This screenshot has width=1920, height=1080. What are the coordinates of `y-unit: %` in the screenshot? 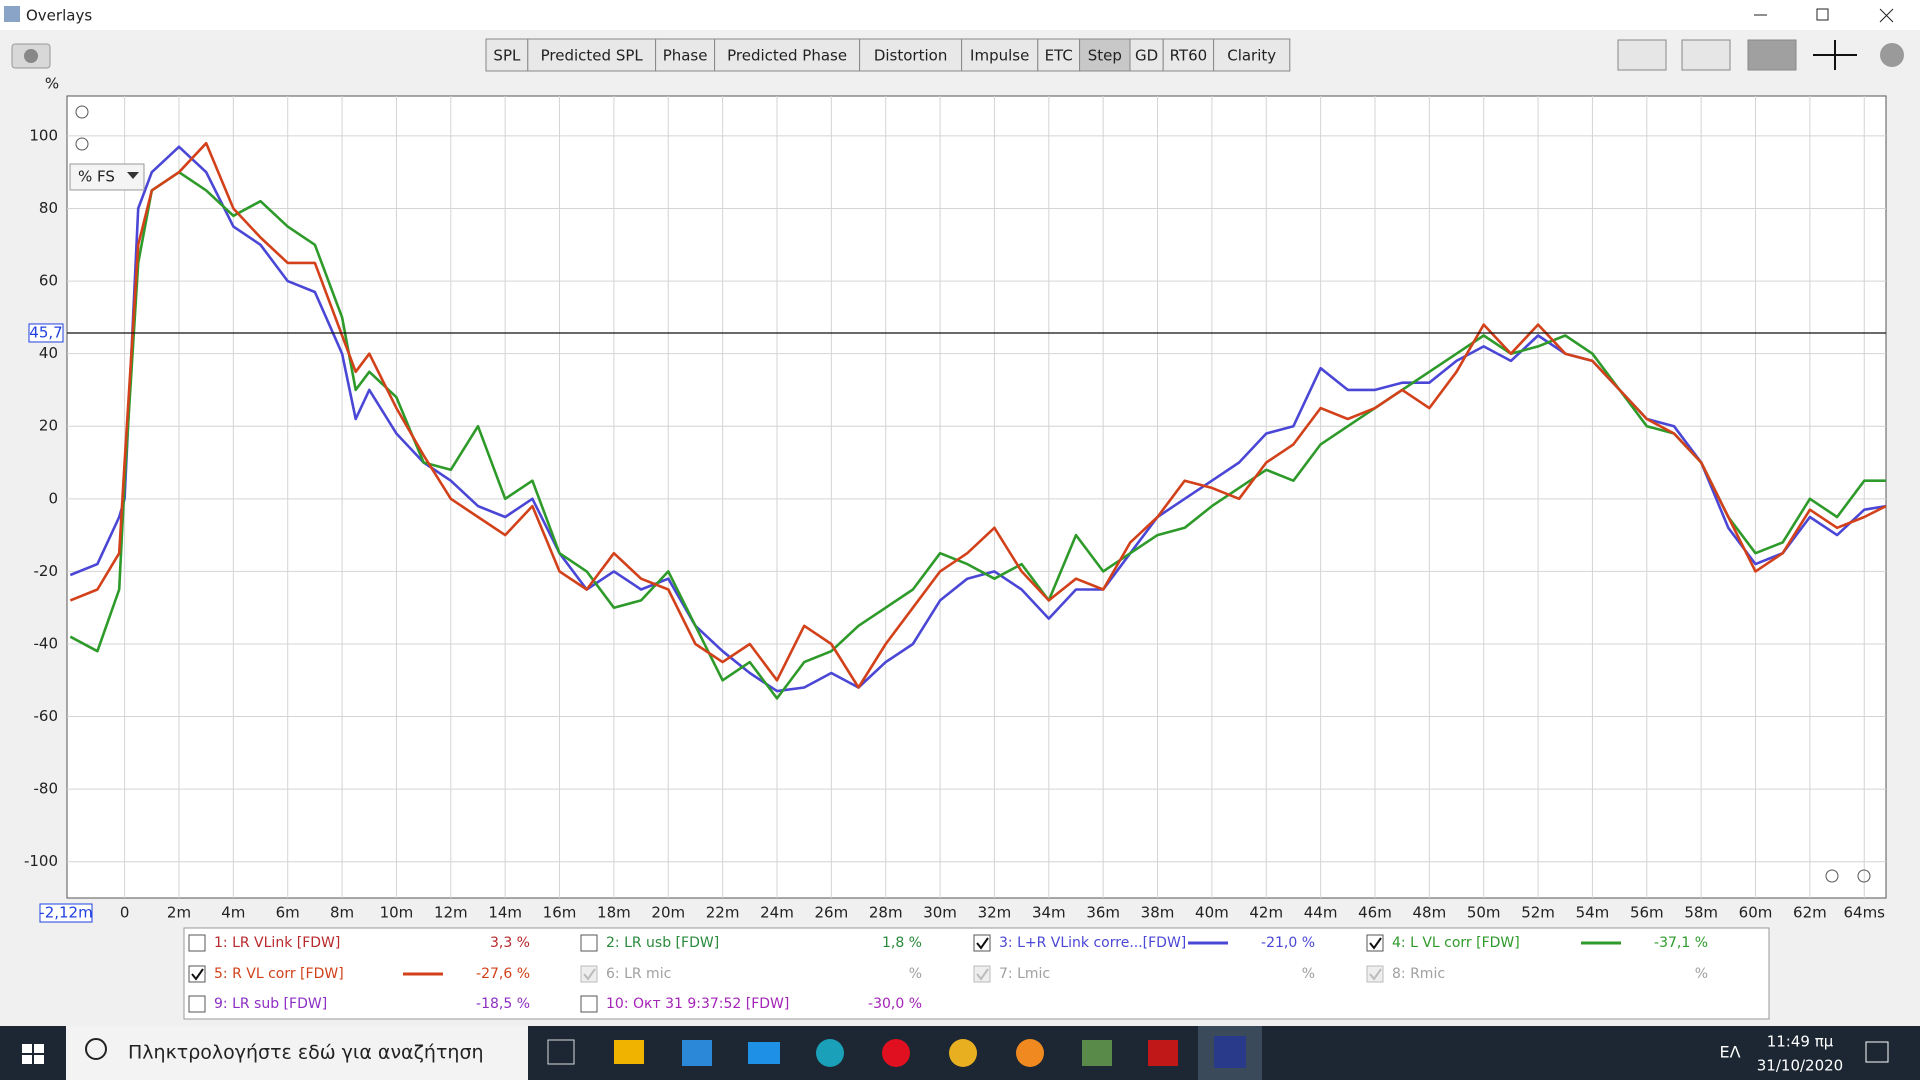 It's located at (52, 84).